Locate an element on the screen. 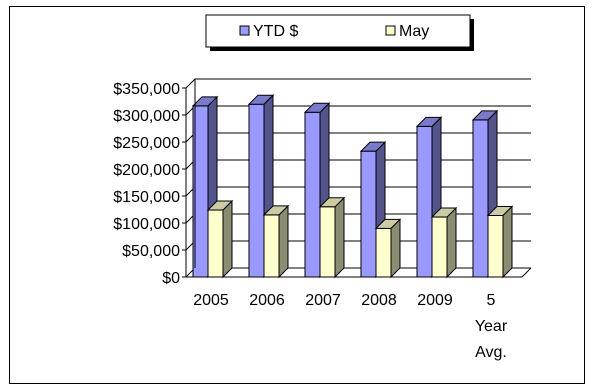  x-tick-label: 2007 is located at coordinates (323, 300).